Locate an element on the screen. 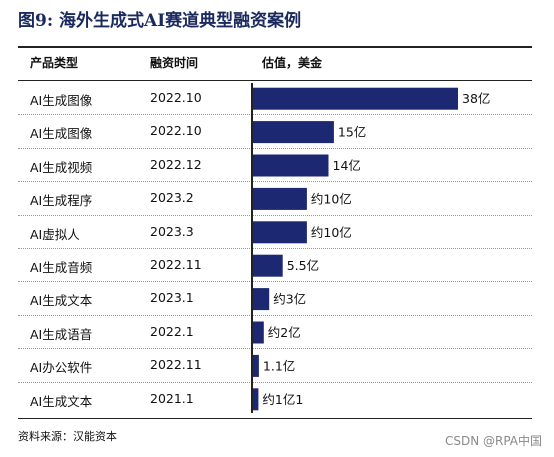 The image size is (554, 457). table-row: AI办公软件 2022.11 is located at coordinates (275, 366).